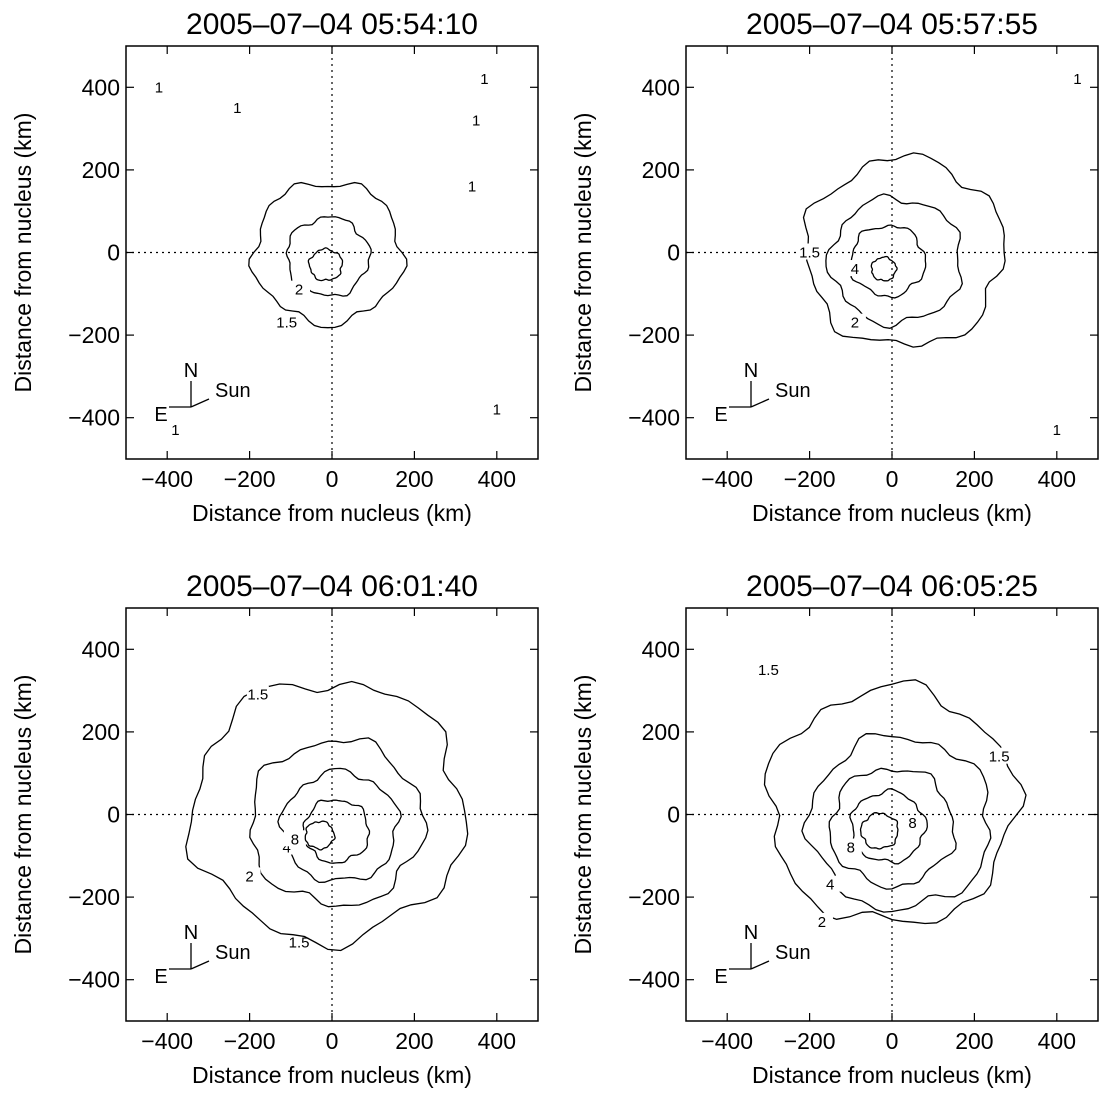 The image size is (1101, 1099). What do you see at coordinates (892, 586) in the screenshot?
I see `panel-title: 2005–07–04 06:05:25` at bounding box center [892, 586].